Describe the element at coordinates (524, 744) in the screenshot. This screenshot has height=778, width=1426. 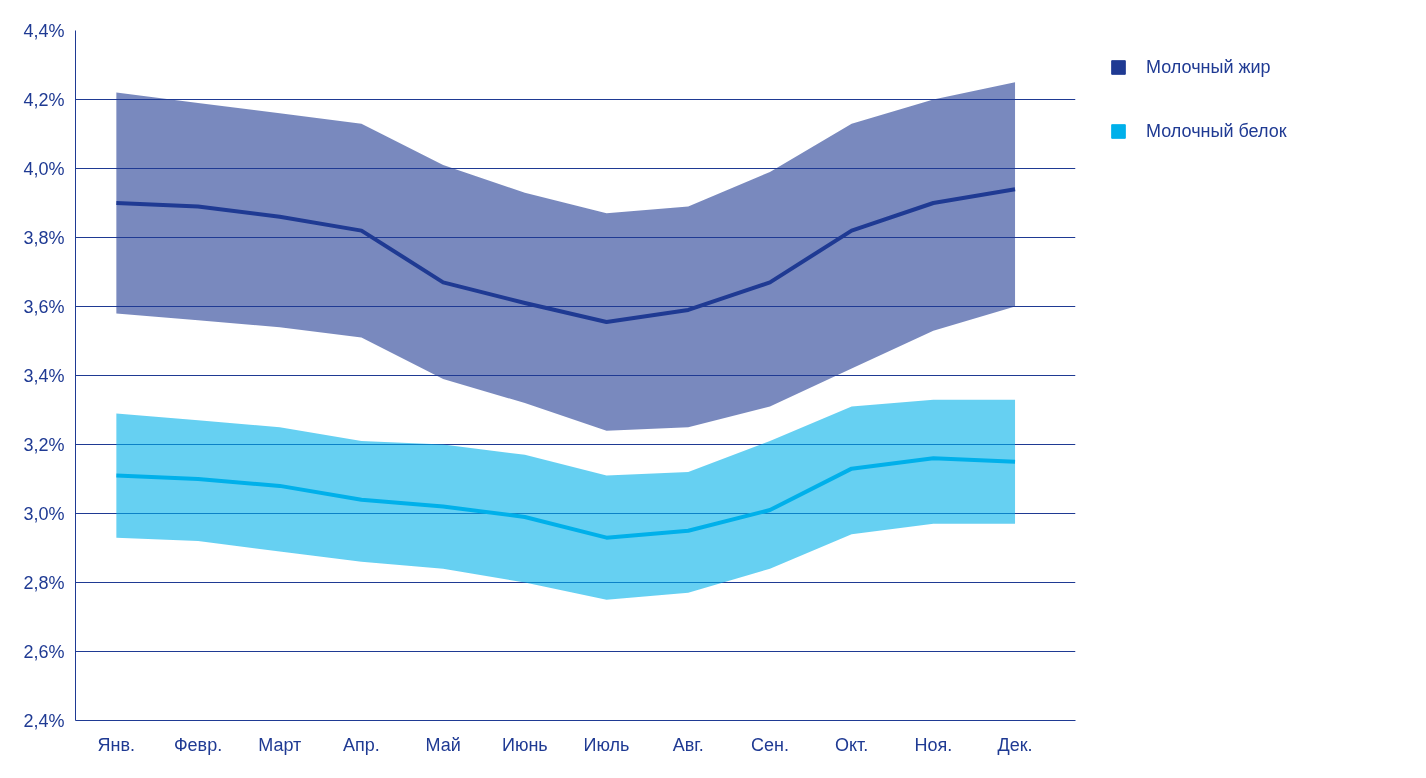
I see `x-tick-label: Июнь` at that location.